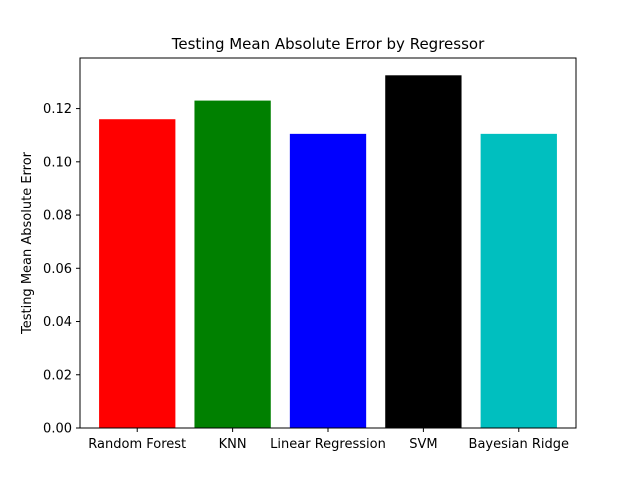  I want to click on y-axis-ticks: 0.00 0.02 0.04 0.06 0.08 0.10 0.12, so click(61, 269).